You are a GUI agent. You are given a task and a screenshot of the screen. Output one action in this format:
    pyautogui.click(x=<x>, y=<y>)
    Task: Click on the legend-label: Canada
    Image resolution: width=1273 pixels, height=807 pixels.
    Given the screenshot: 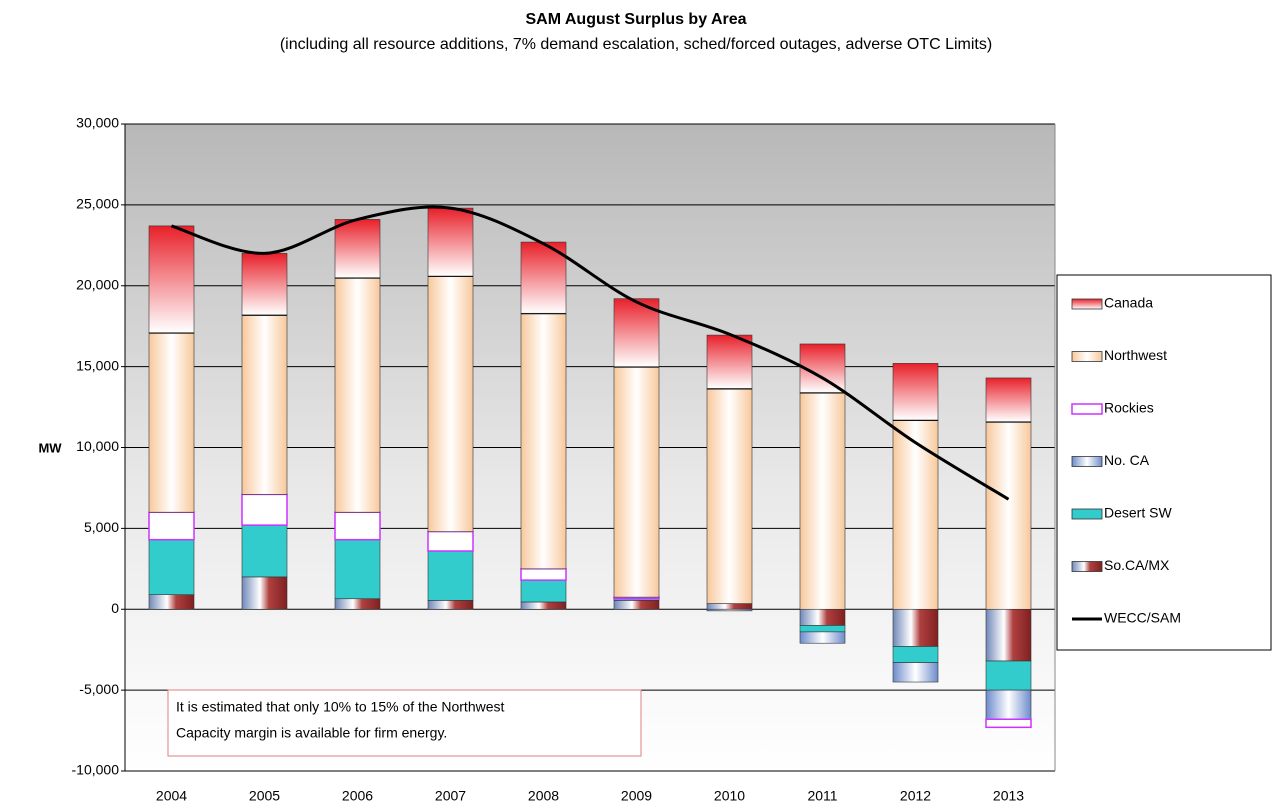 What is the action you would take?
    pyautogui.click(x=1128, y=303)
    